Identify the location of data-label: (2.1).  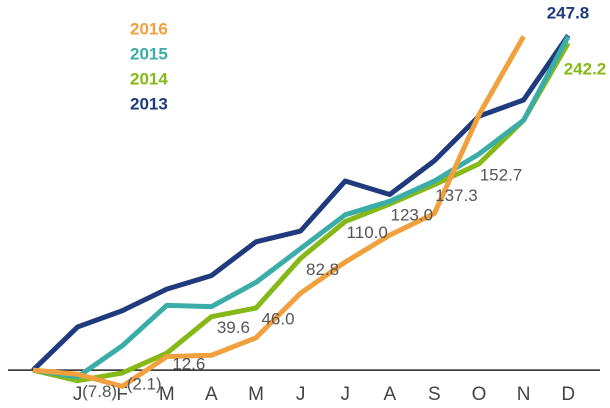
(144, 383).